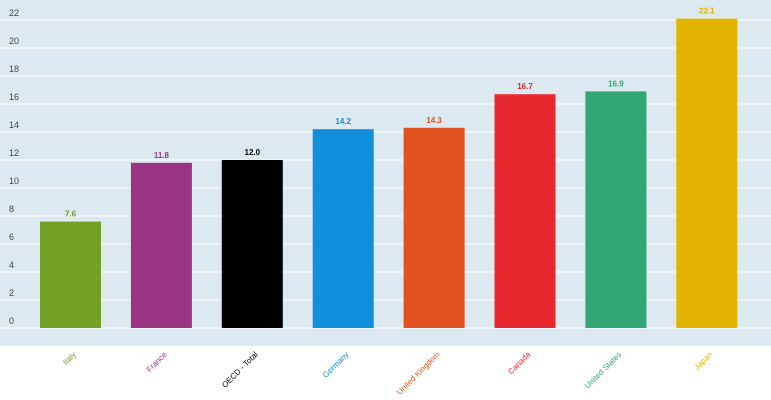 The image size is (771, 400). What do you see at coordinates (69, 358) in the screenshot?
I see `category-label: Italy` at bounding box center [69, 358].